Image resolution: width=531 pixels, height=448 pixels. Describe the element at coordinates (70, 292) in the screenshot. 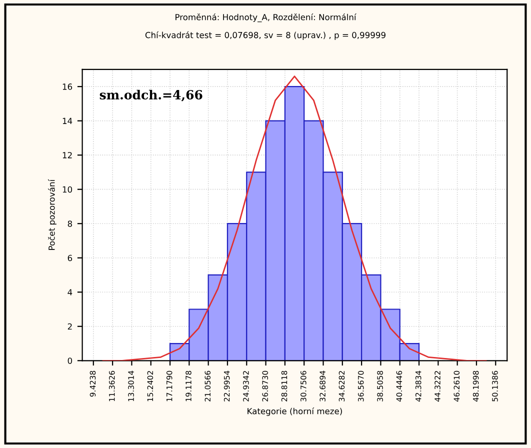

I see `y-tick-label: 4` at that location.